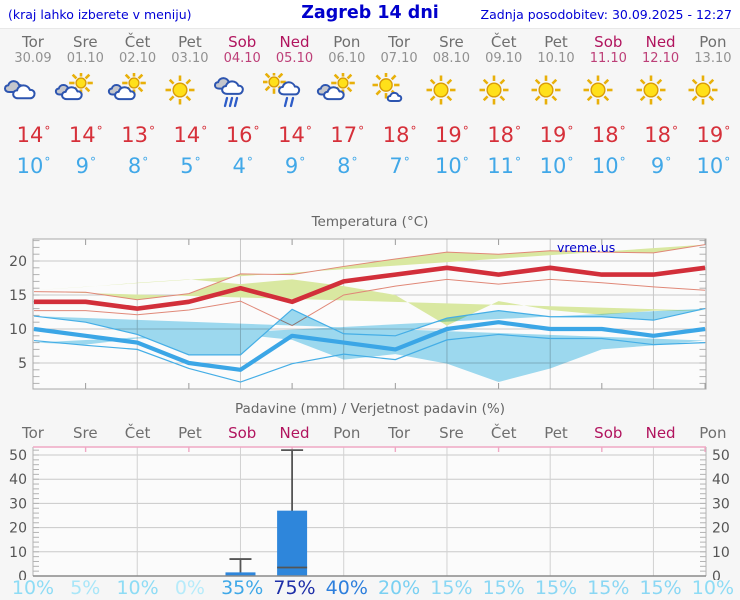 Image resolution: width=740 pixels, height=600 pixels. I want to click on menu-hint-text: (kraj lahko izberete v meniju), so click(100, 14).